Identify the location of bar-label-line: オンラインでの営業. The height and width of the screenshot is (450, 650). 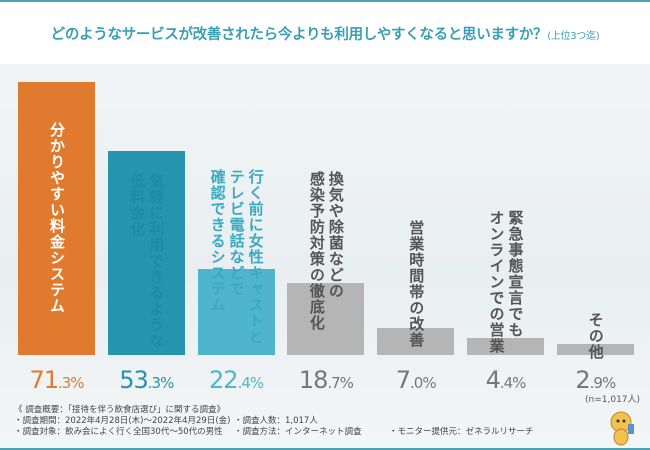
(496, 282).